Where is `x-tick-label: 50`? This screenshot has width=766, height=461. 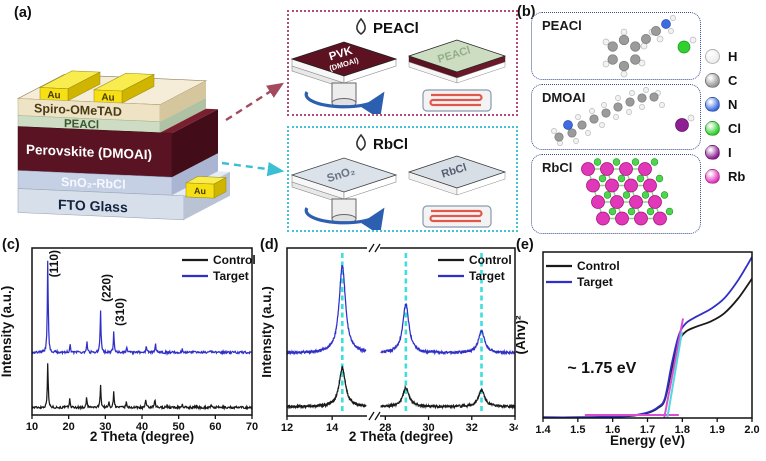
x-tick-label: 50 is located at coordinates (179, 427).